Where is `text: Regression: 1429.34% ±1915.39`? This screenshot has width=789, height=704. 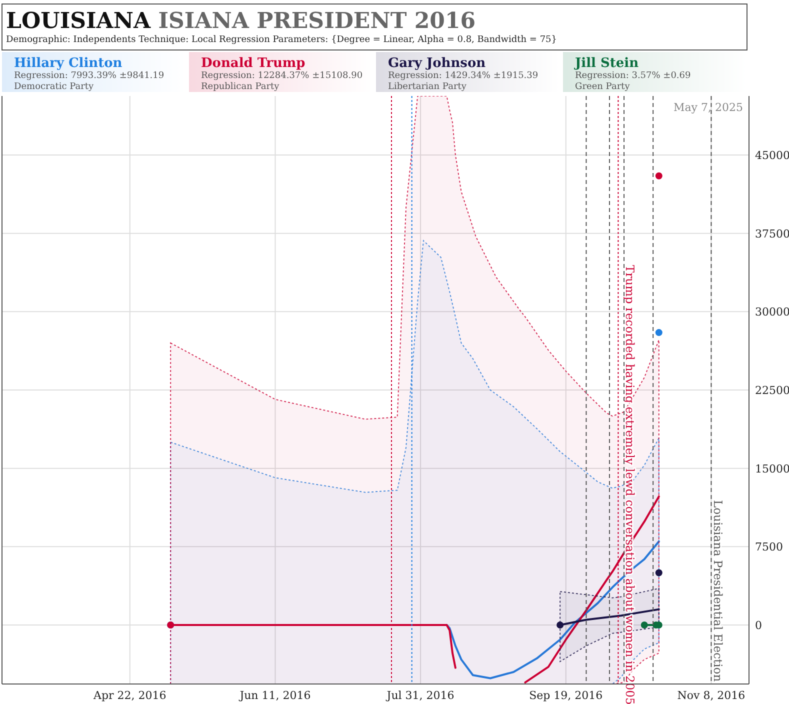 text: Regression: 1429.34% ±1915.39 is located at coordinates (463, 76).